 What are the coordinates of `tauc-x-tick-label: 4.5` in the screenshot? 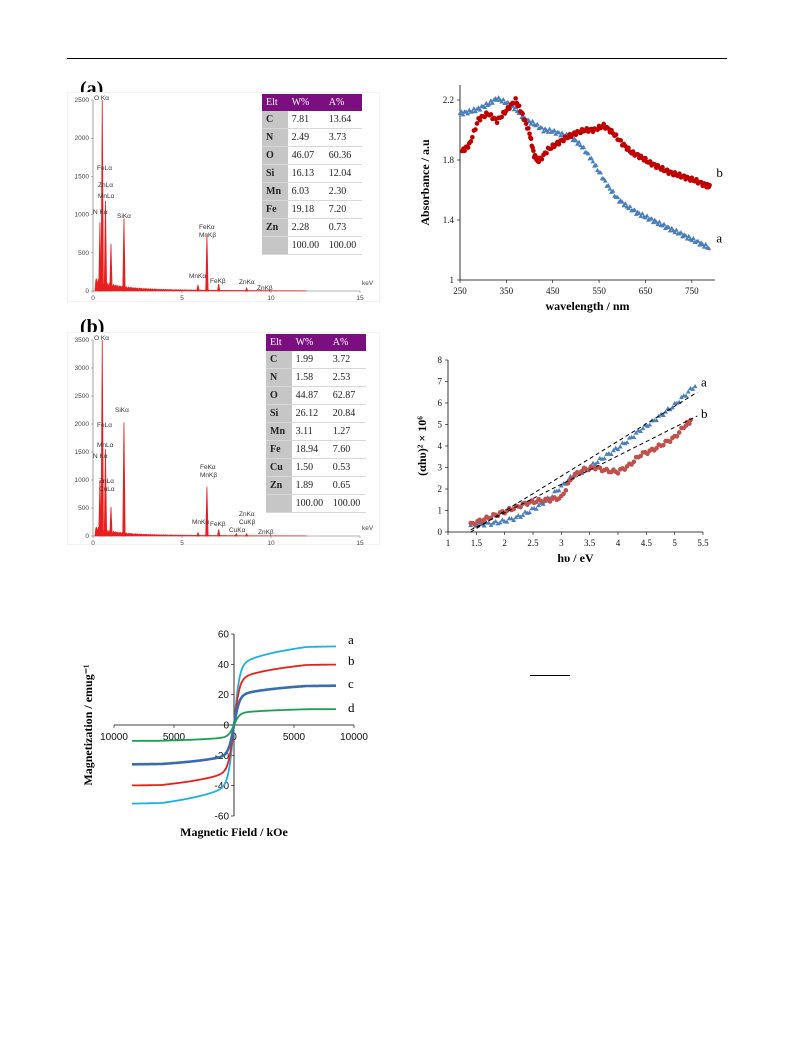 It's located at (647, 543).